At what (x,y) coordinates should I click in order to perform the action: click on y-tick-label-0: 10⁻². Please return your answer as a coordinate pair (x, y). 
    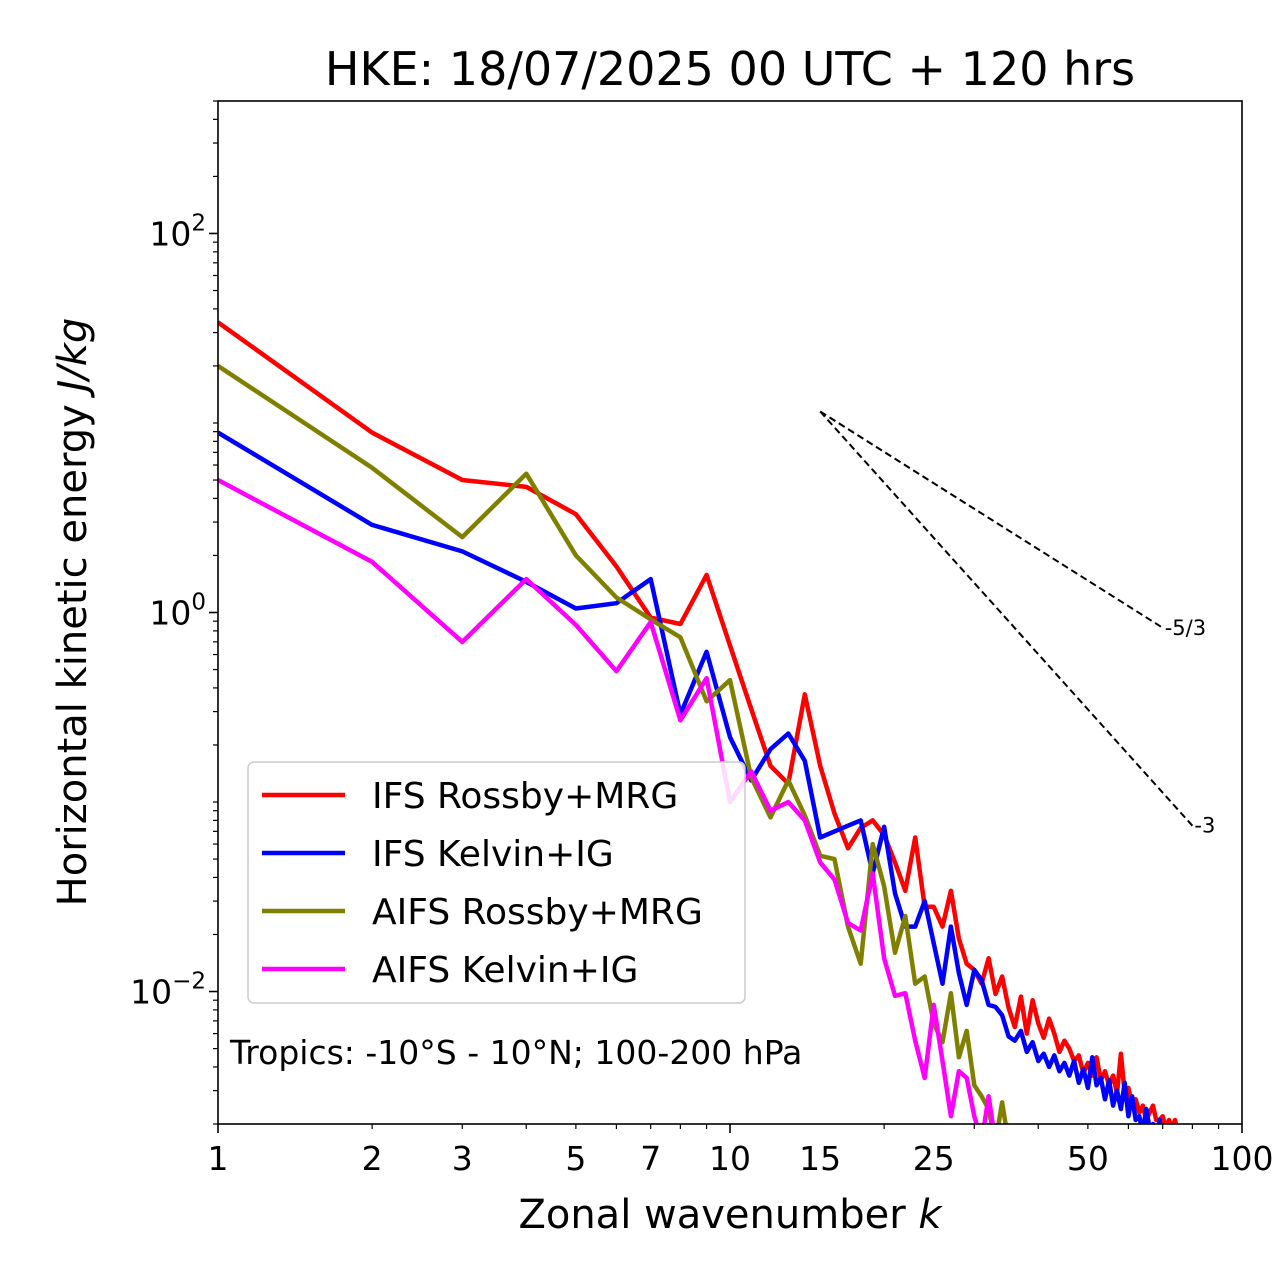
    Looking at the image, I should click on (168, 990).